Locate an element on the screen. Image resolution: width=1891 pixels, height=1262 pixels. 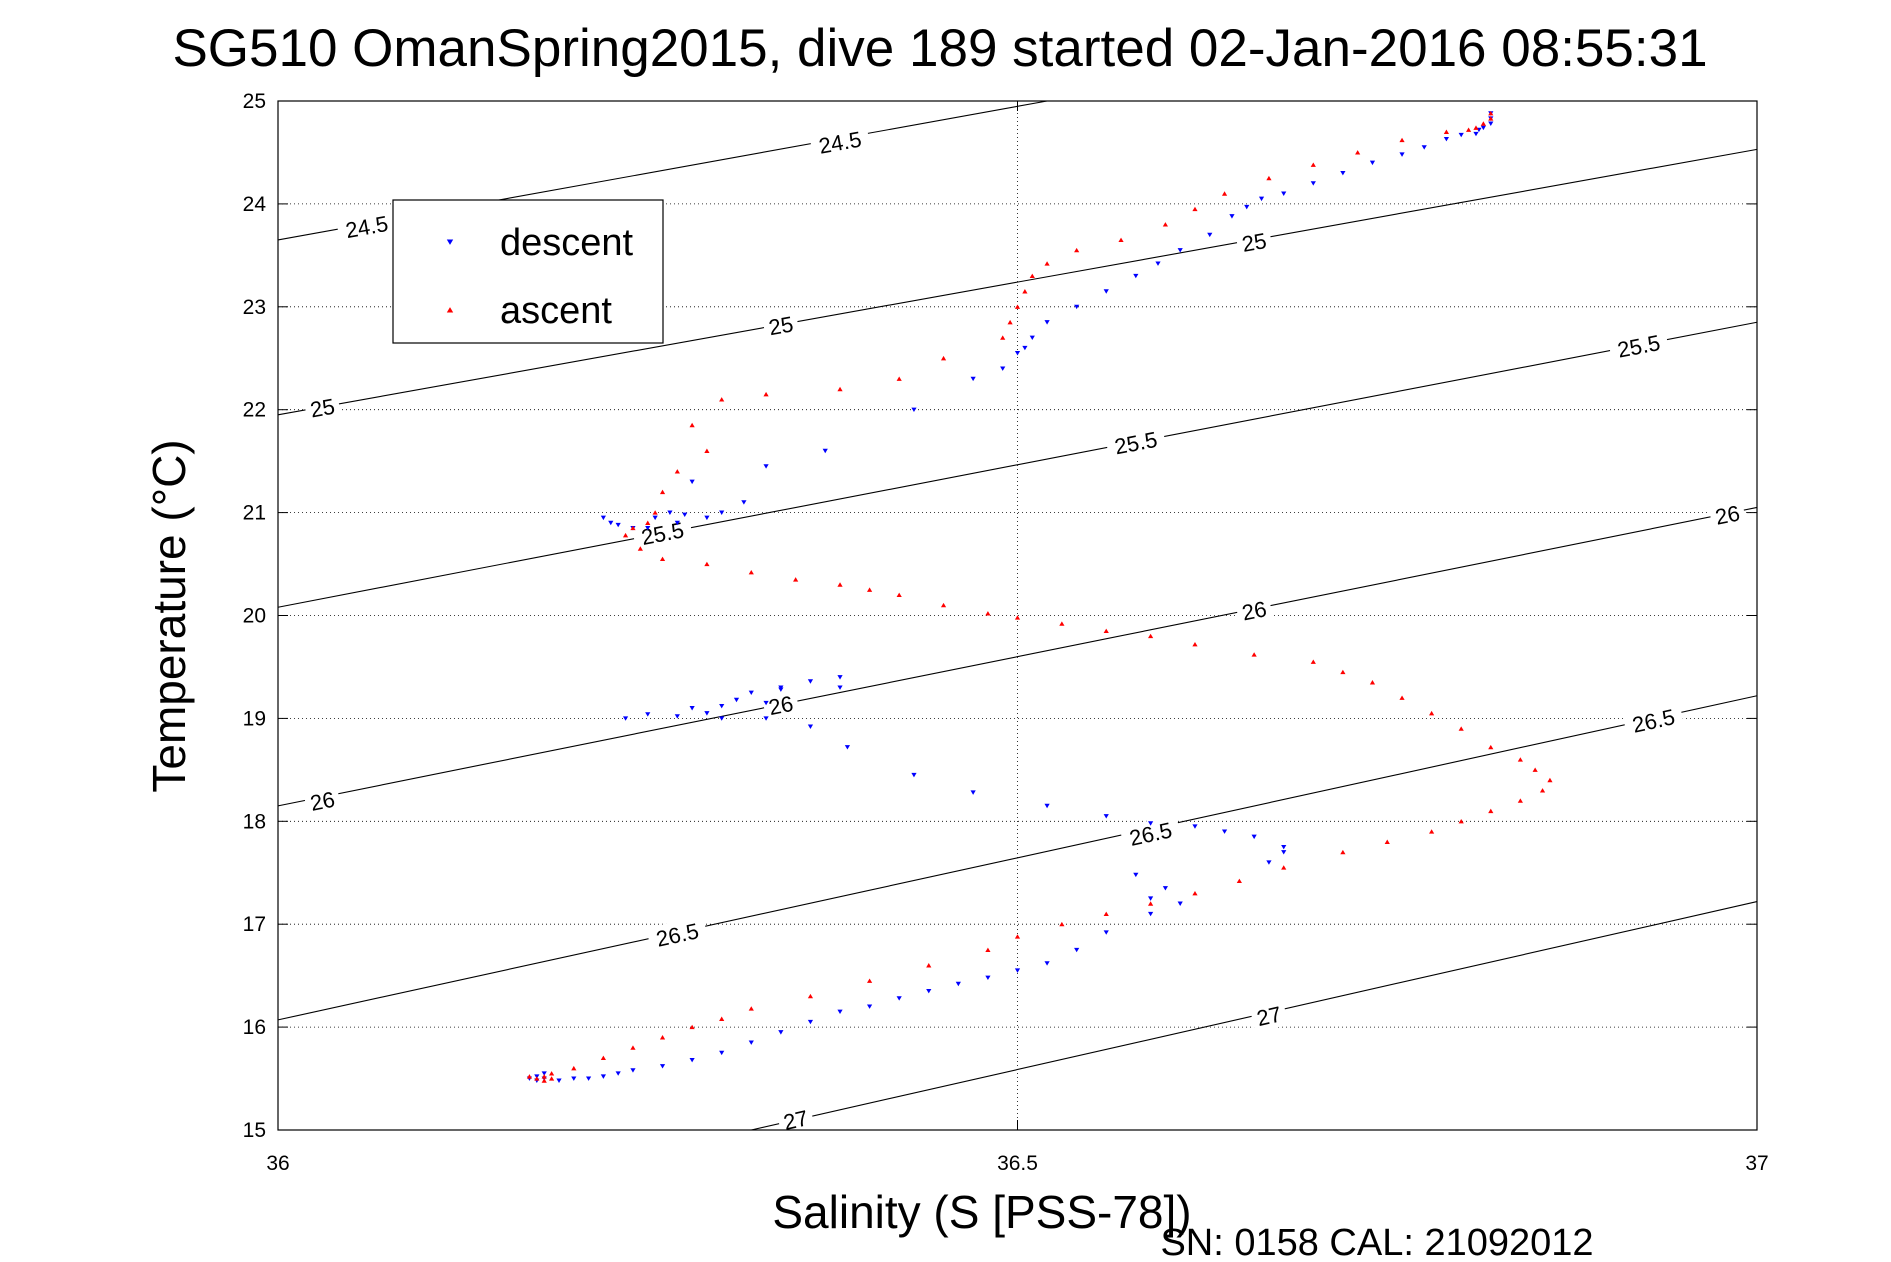
legend-label-ascent: ascent is located at coordinates (556, 311).